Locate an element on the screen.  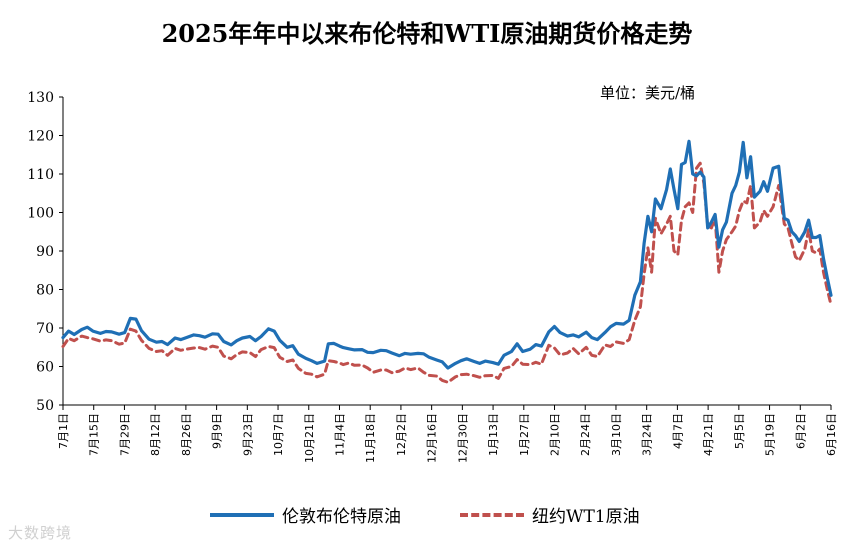
x-tick-label: 12月2日 is located at coordinates (401, 434).